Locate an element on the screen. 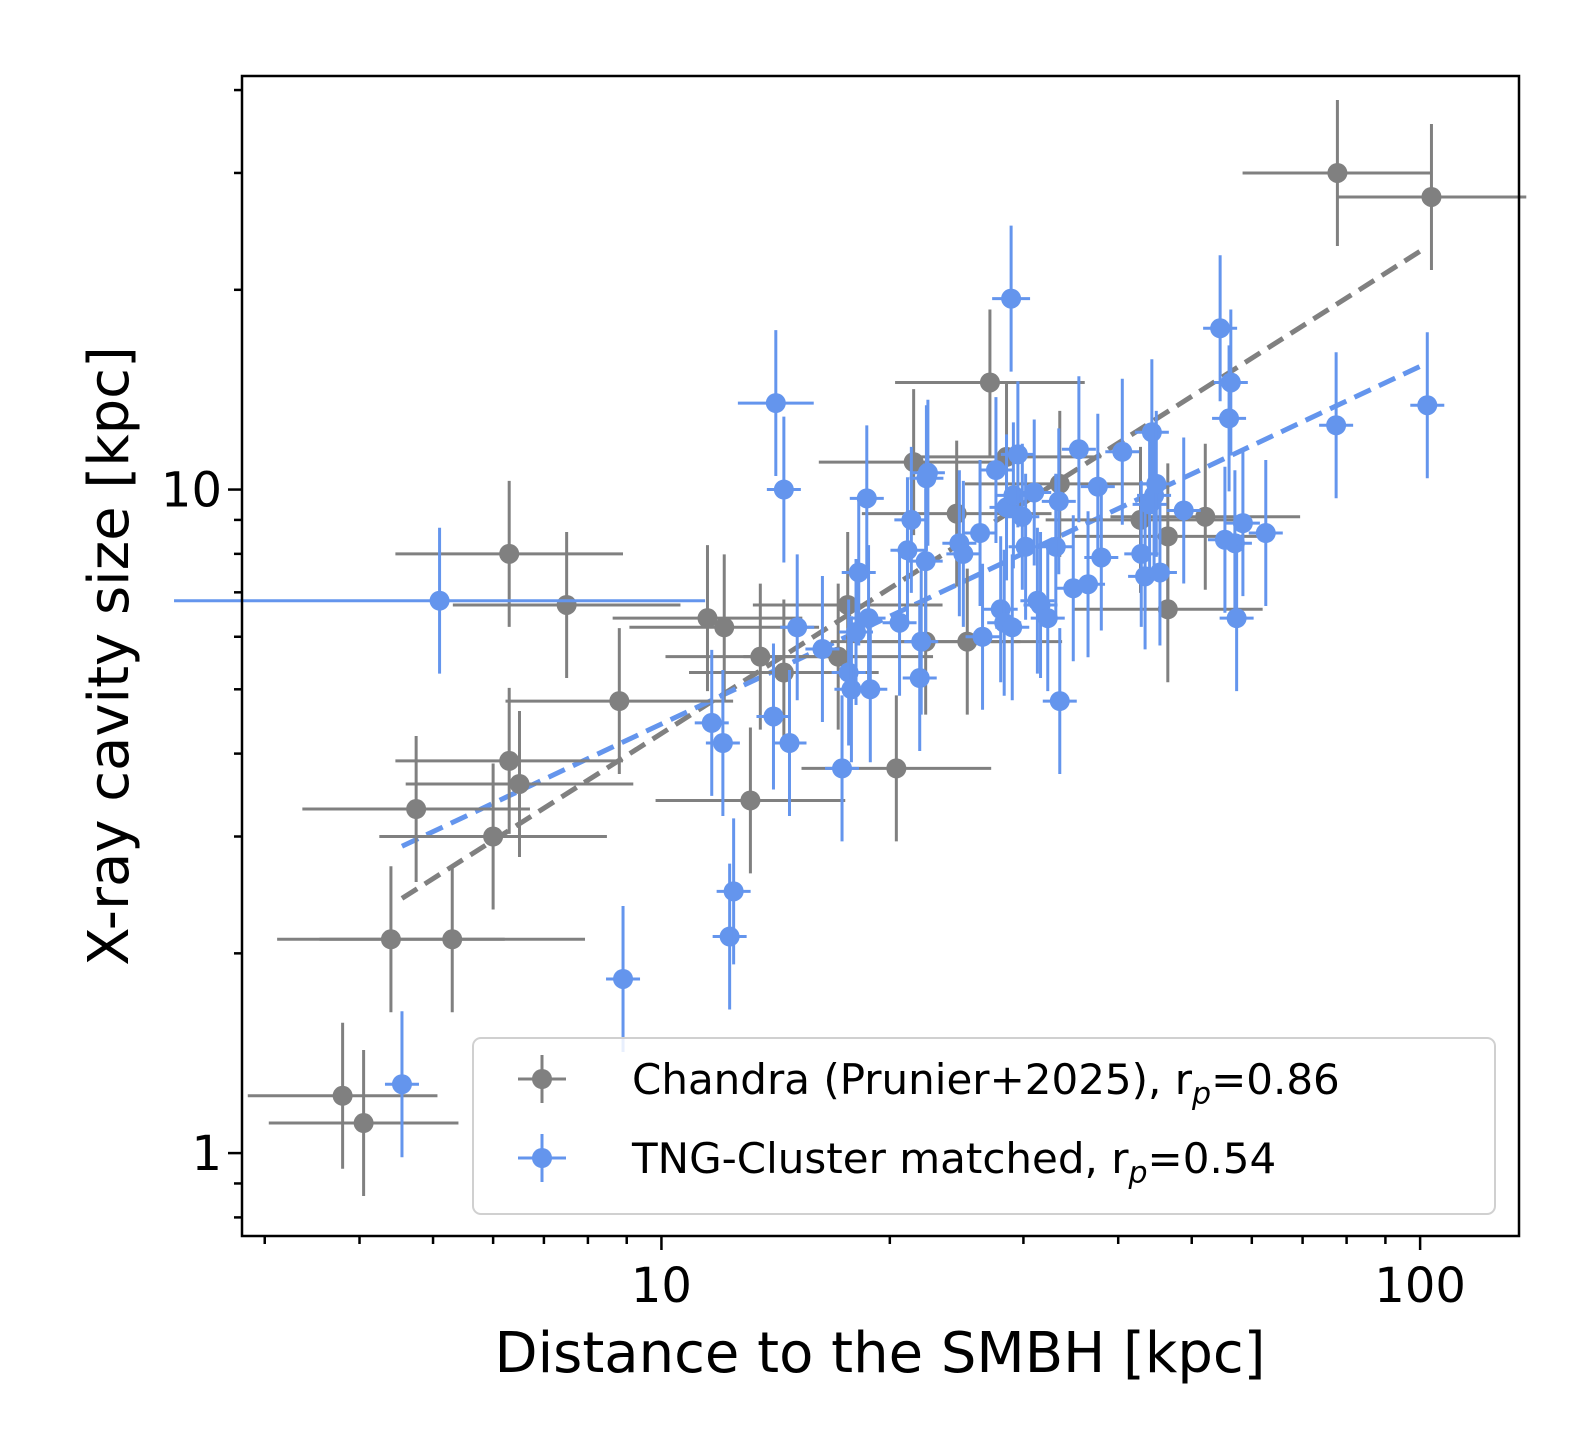 This screenshot has width=1578, height=1446. x-tick-label-10: 10 is located at coordinates (661, 1286).